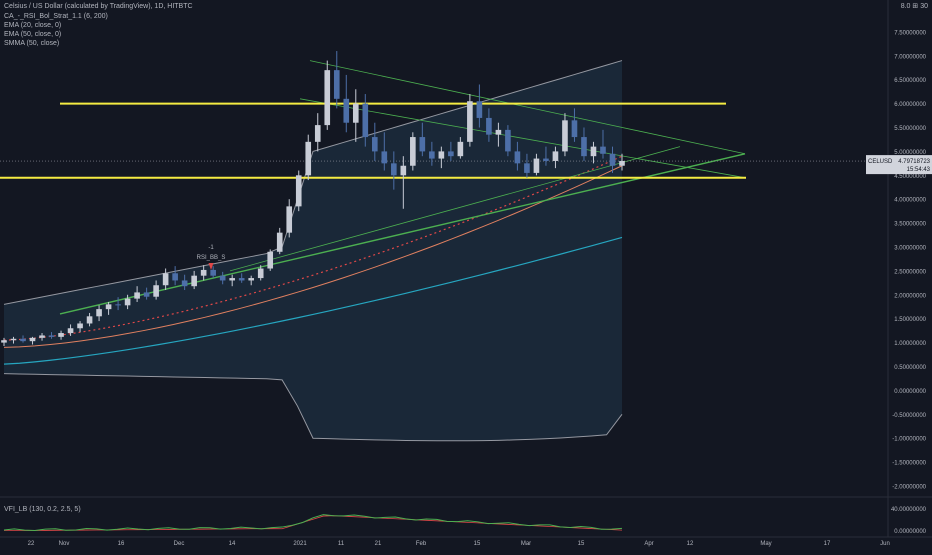  I want to click on vfi-indicator-title: VFI_LB (130, 0.2, 2.5, 5), so click(42, 509).